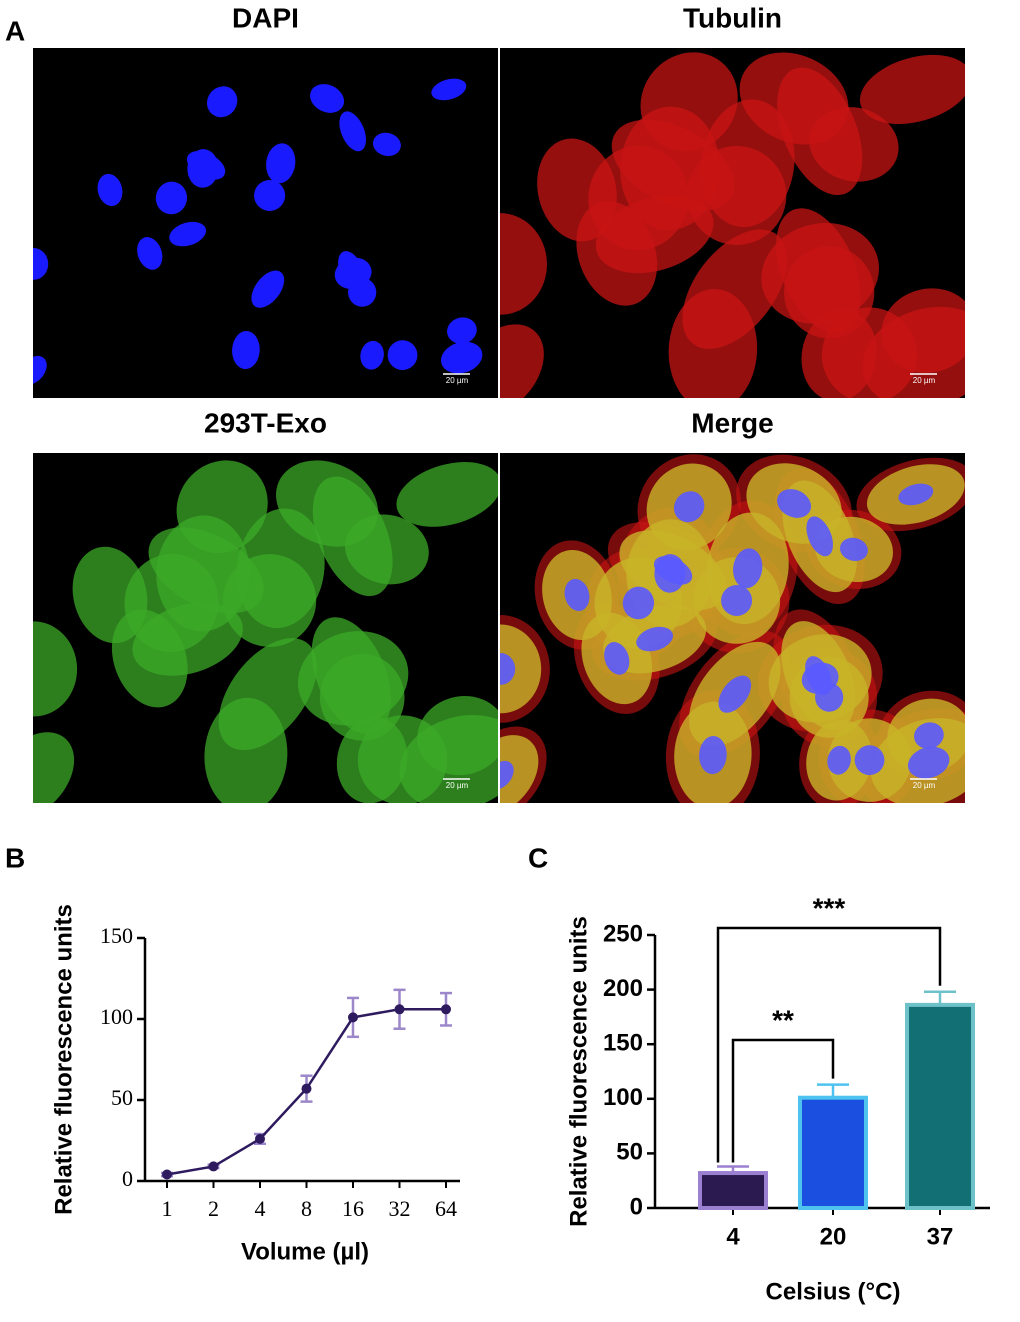 This screenshot has width=1020, height=1322. What do you see at coordinates (400, 1208) in the screenshot?
I see `x-tick-label: 32` at bounding box center [400, 1208].